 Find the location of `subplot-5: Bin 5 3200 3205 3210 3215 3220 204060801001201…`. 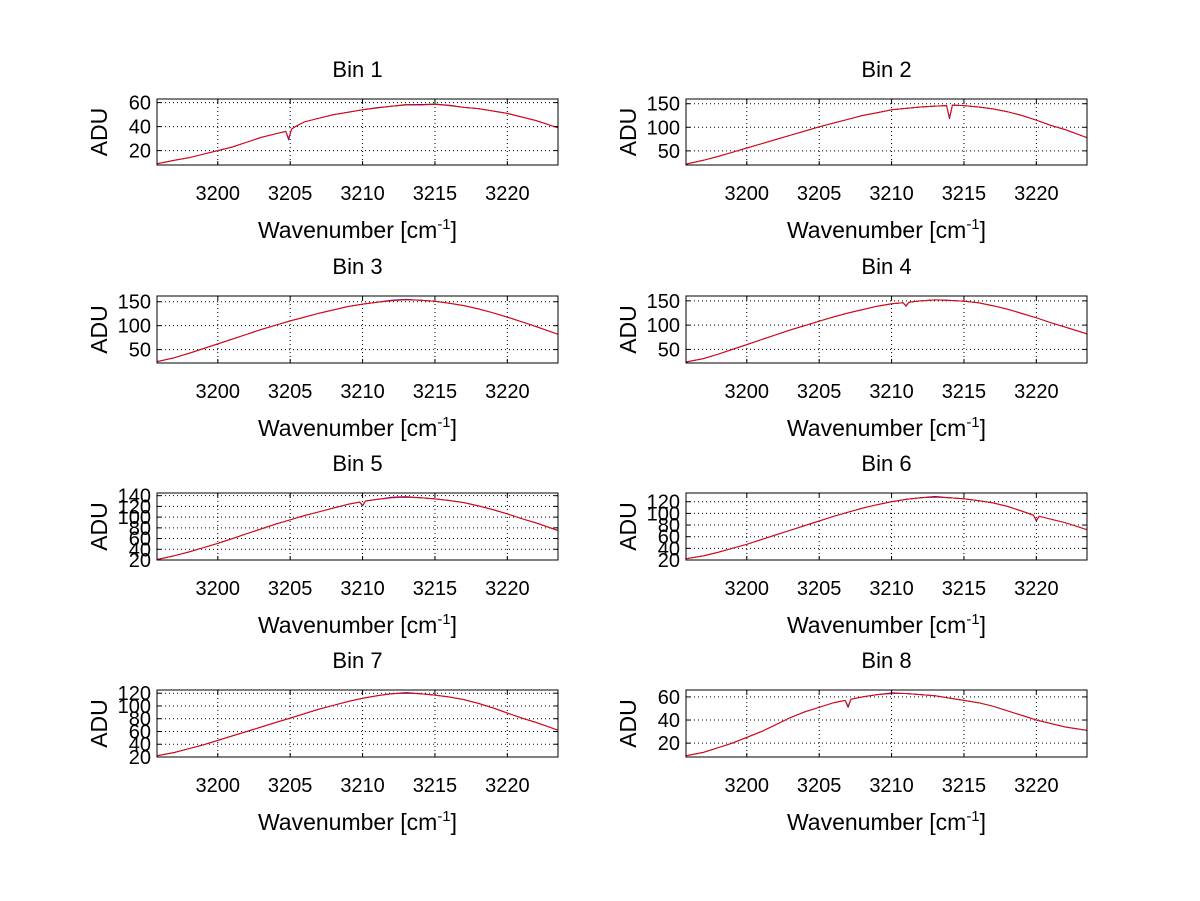

subplot-5: Bin 5 3200 3205 3210 3215 3220 204060801001201… is located at coordinates (322, 544).